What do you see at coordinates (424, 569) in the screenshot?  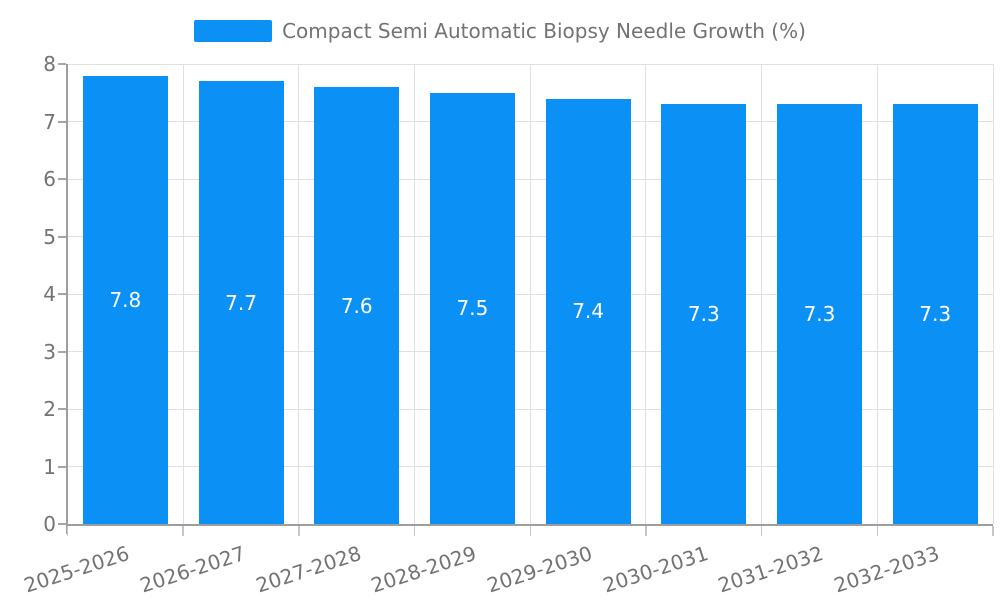 I see `x-axis-tick-label-2028-2029: 2028-2029` at bounding box center [424, 569].